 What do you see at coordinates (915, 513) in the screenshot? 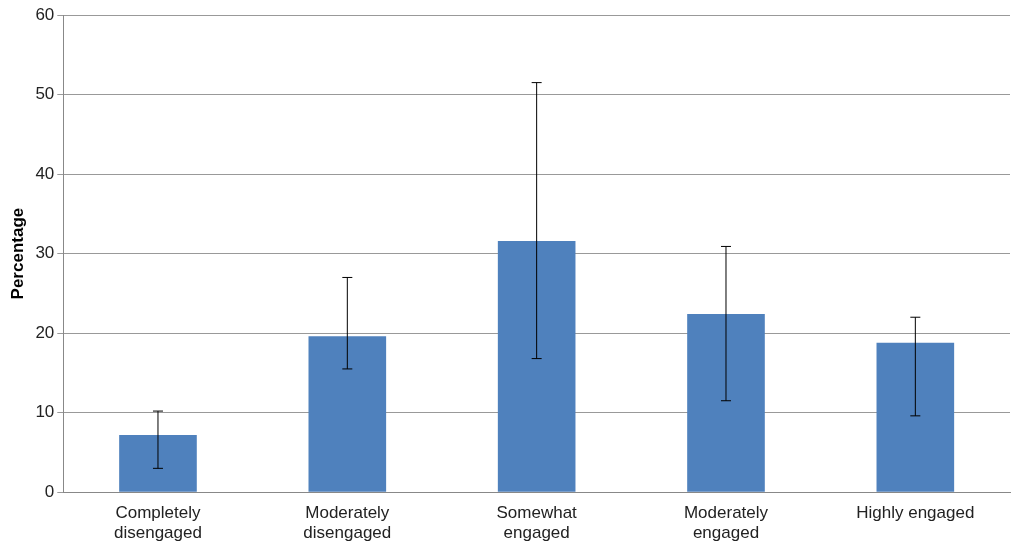
I see `x-tick-label: Highly engaged` at bounding box center [915, 513].